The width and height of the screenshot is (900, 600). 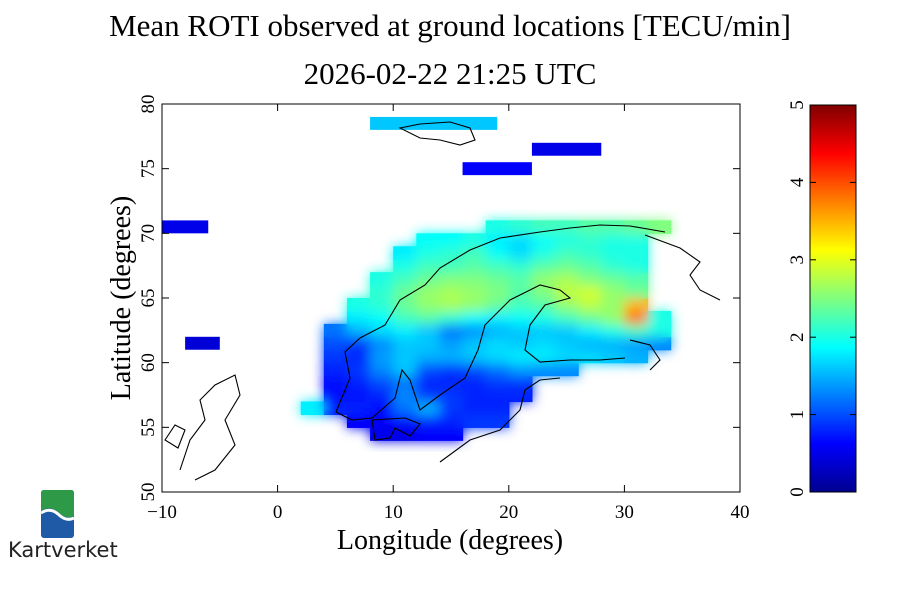 What do you see at coordinates (393, 512) in the screenshot?
I see `x-tick-label: 10` at bounding box center [393, 512].